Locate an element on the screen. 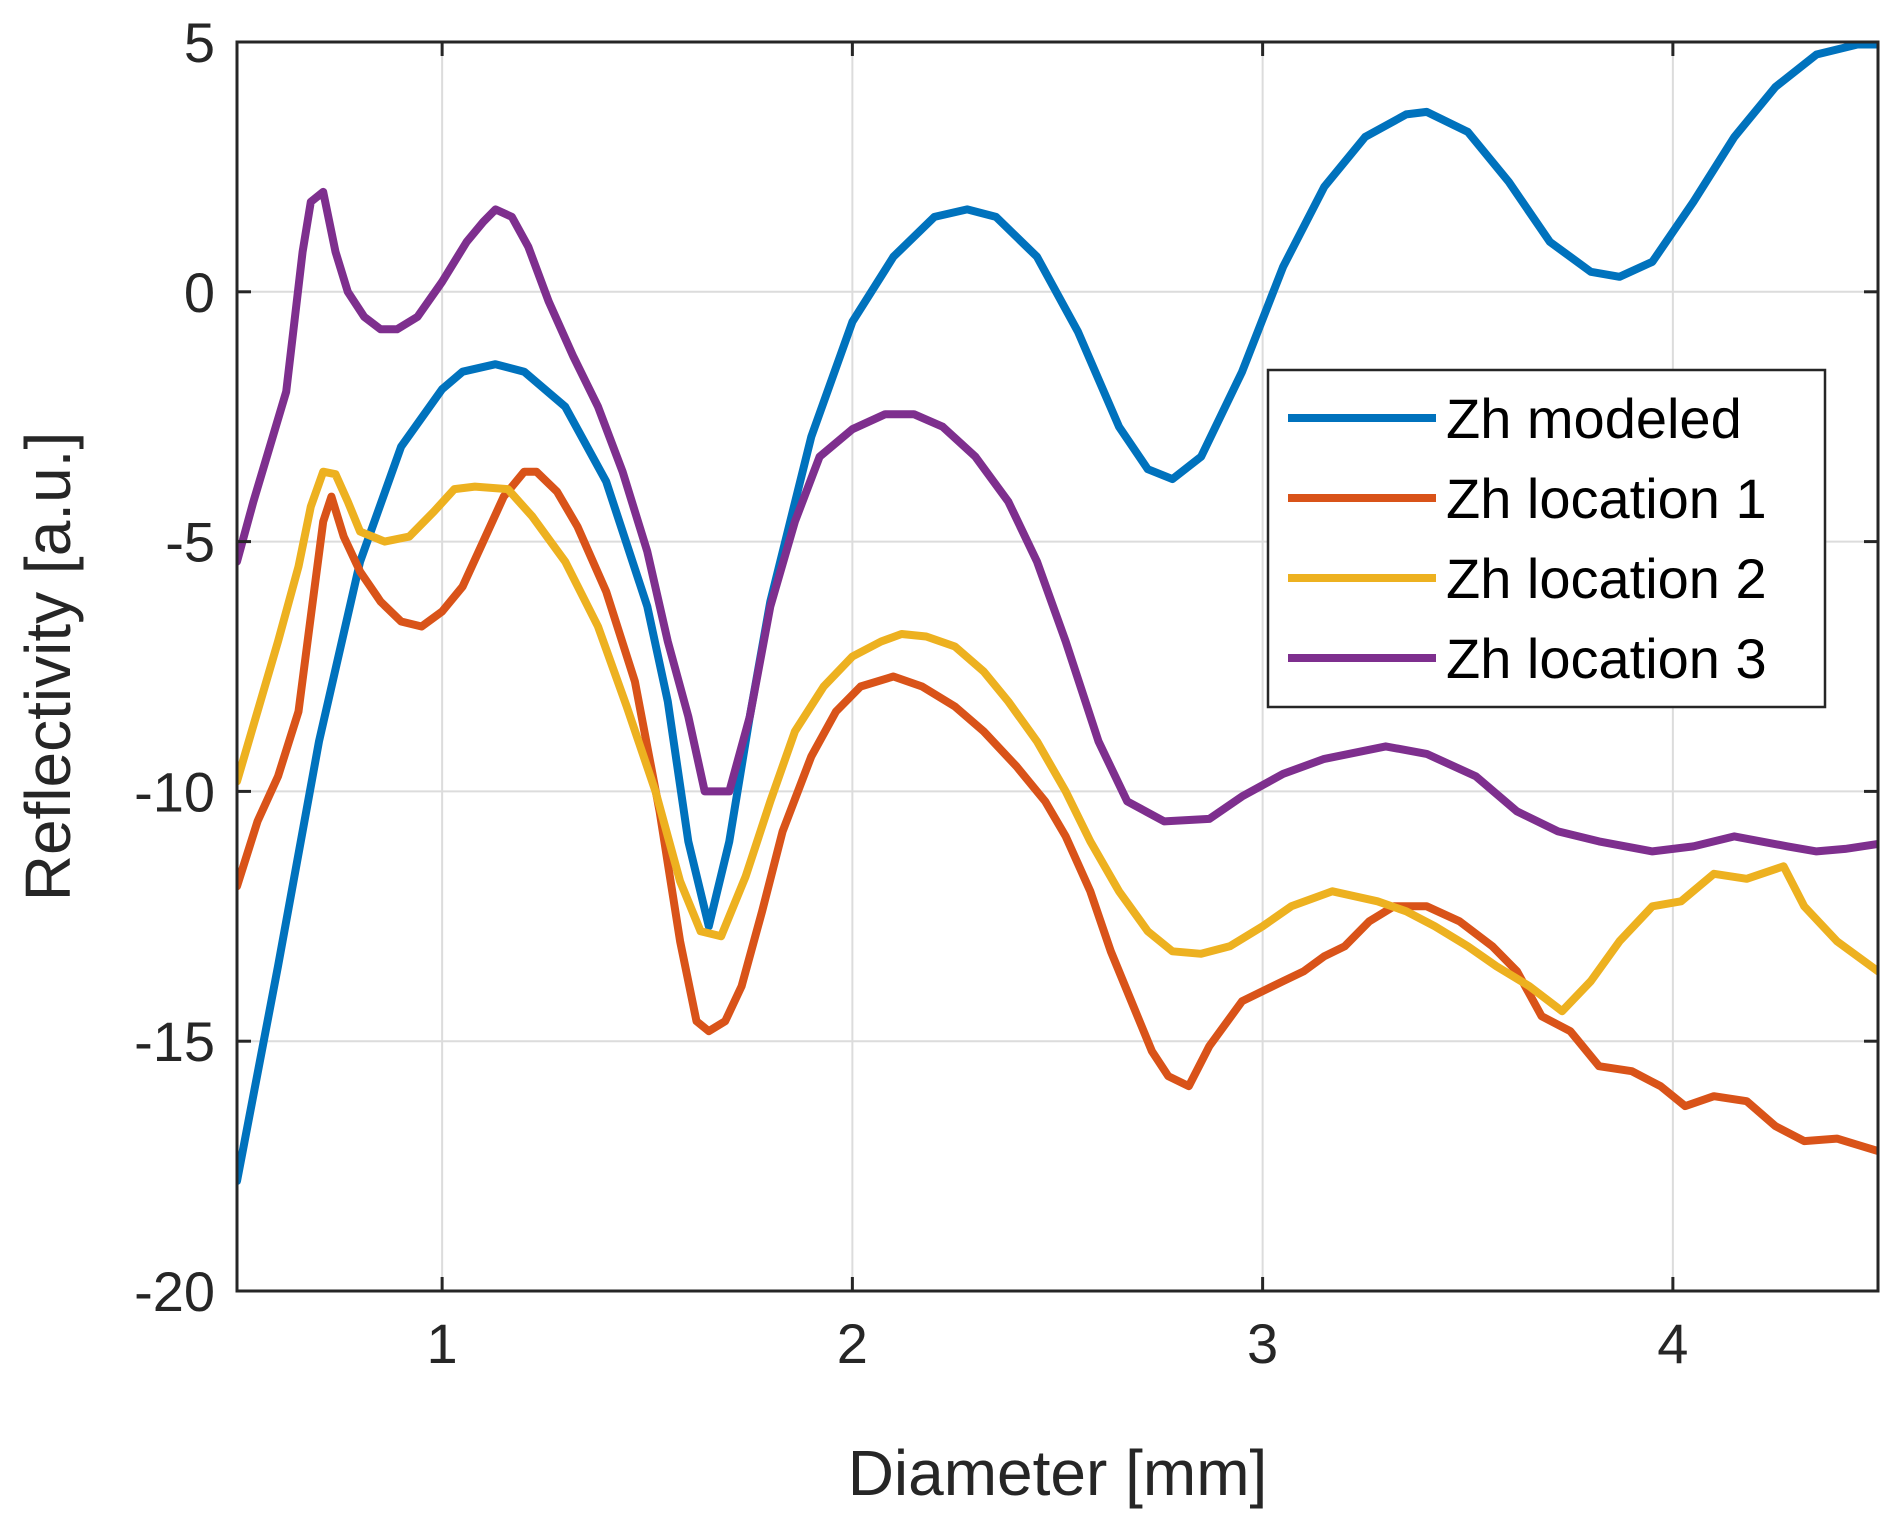  legend-item: Zh location 3 is located at coordinates (1527, 658).